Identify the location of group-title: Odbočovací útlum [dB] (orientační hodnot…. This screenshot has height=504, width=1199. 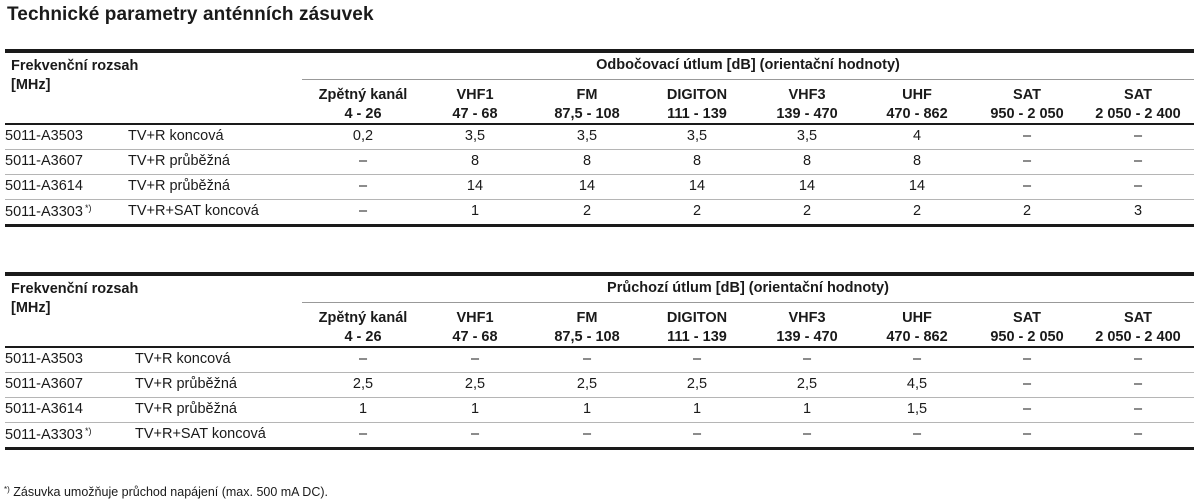
(748, 65).